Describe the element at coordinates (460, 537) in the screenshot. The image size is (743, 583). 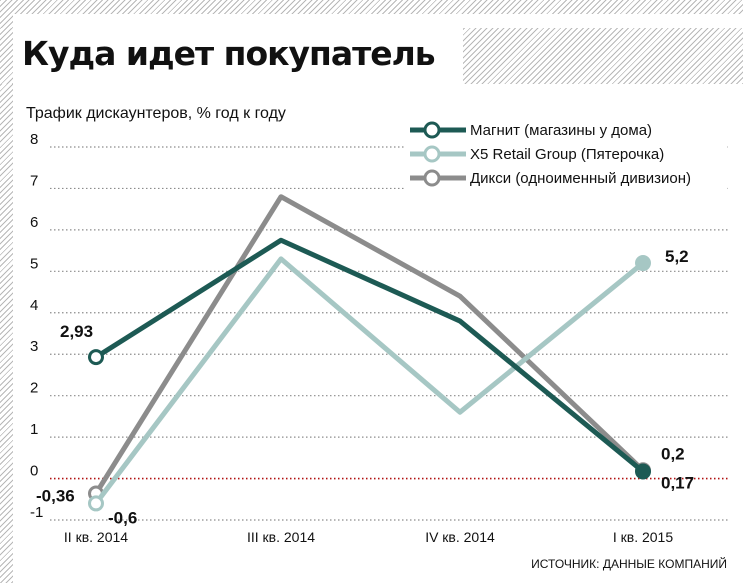
I see `x-tick-label: IV кв. 2014` at that location.